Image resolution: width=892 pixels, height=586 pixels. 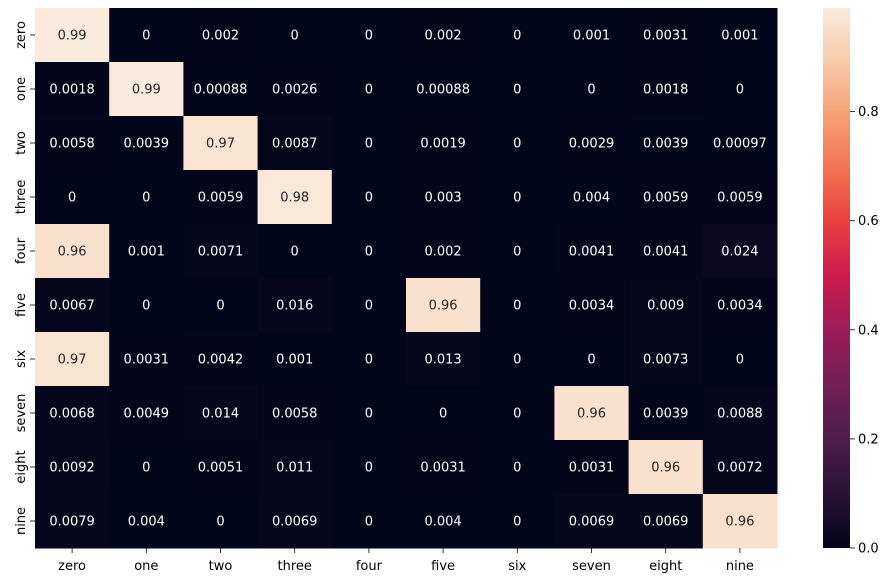 I want to click on x-tick-label: two, so click(x=221, y=566).